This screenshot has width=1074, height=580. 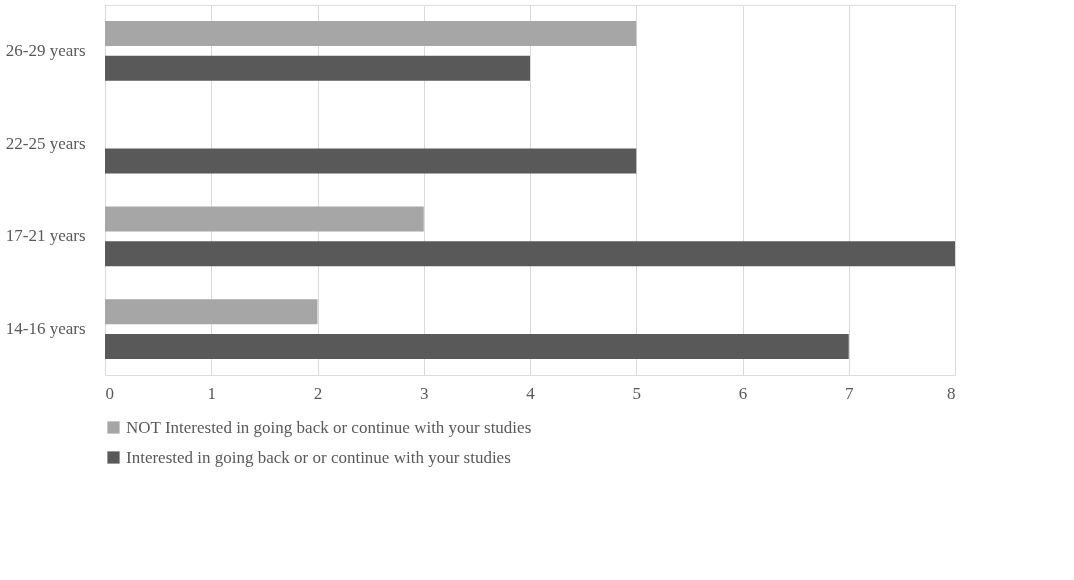 What do you see at coordinates (45, 329) in the screenshot?
I see `y-tick-label: 14-16 years` at bounding box center [45, 329].